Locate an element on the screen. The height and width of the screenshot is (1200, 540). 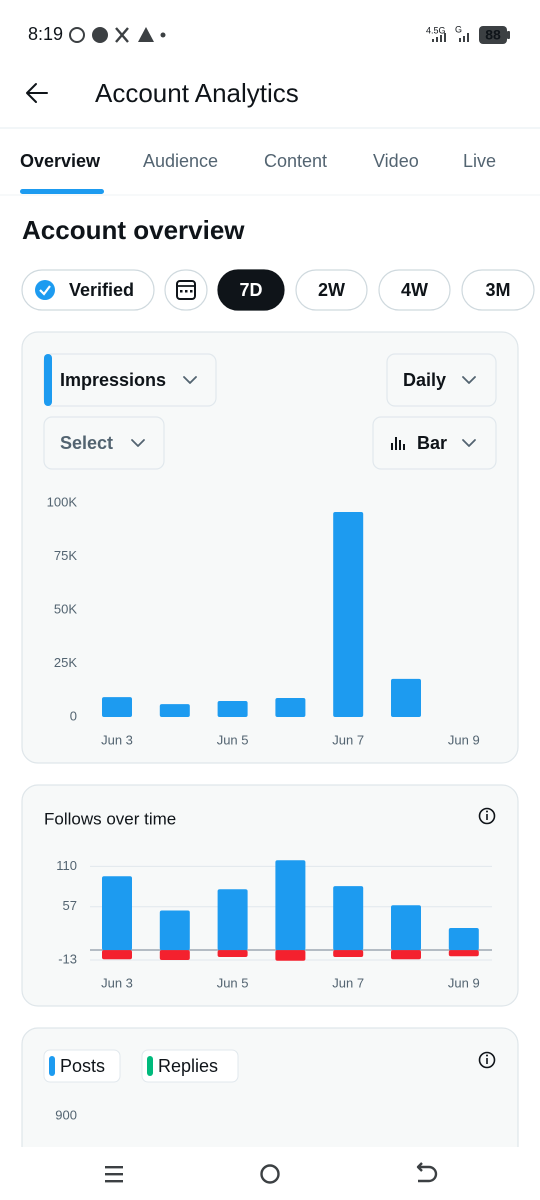
status-icons is located at coordinates (117, 35).